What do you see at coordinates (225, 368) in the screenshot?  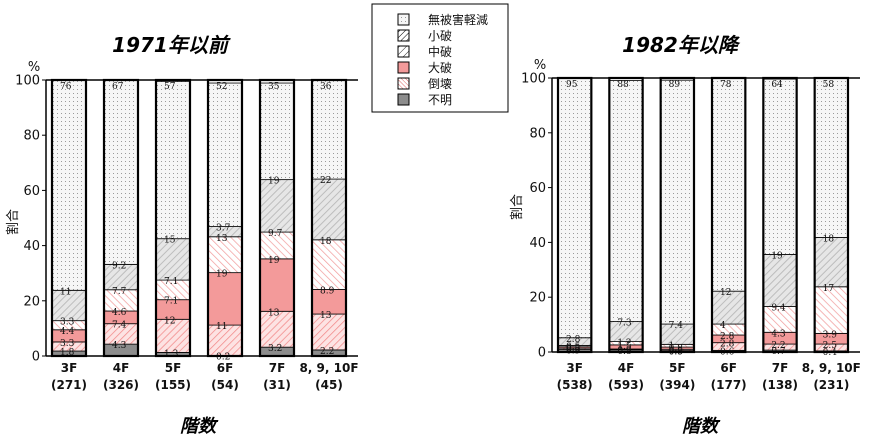 I see `category-label: 6F` at bounding box center [225, 368].